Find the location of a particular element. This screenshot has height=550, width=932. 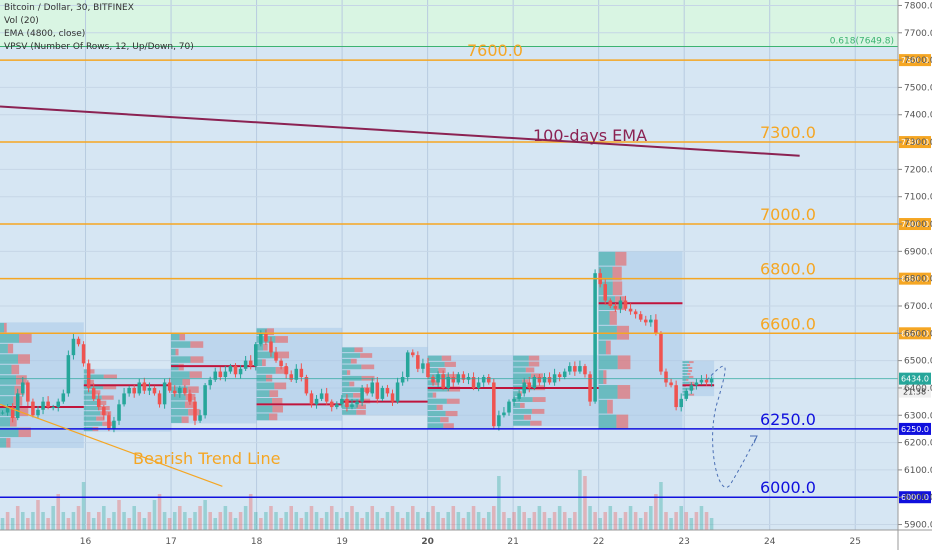

level-label-6250: 6250.0 is located at coordinates (788, 419).